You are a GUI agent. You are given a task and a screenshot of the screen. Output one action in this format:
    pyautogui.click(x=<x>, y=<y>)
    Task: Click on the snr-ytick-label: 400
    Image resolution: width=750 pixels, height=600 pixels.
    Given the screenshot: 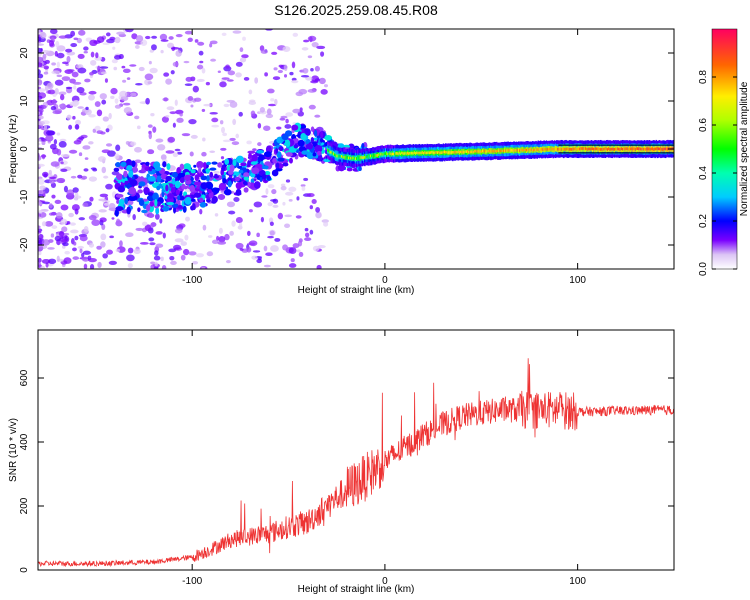 What is the action you would take?
    pyautogui.click(x=24, y=441)
    